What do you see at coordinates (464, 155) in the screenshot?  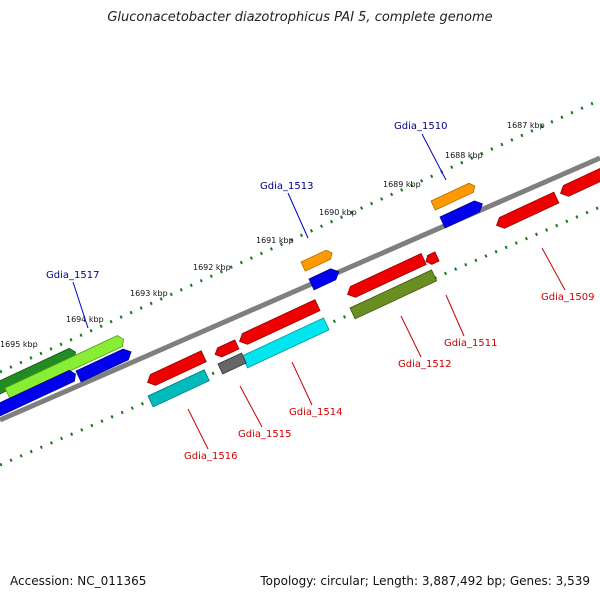 I see `tick-label-1688kbp: 1688 kbp` at bounding box center [464, 155].